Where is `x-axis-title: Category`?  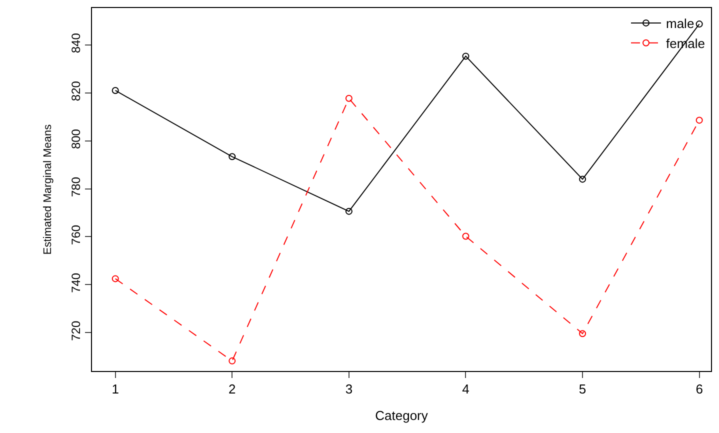 x-axis-title: Category is located at coordinates (401, 416).